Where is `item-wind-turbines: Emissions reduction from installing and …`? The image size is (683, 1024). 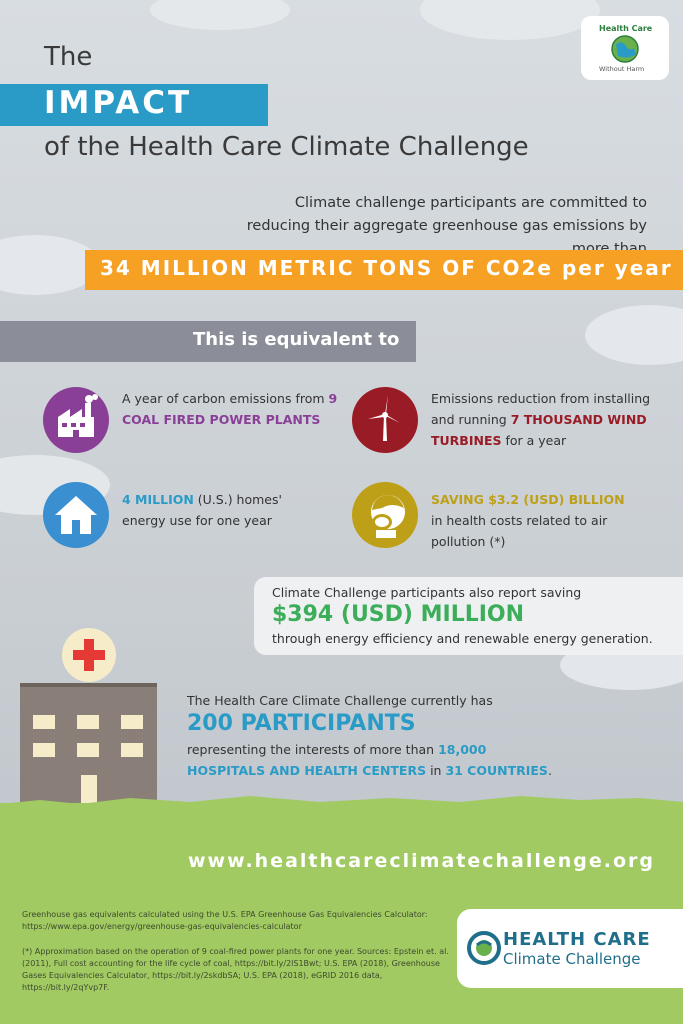
item-wind-turbines: Emissions reduction from installing and … is located at coordinates (541, 419).